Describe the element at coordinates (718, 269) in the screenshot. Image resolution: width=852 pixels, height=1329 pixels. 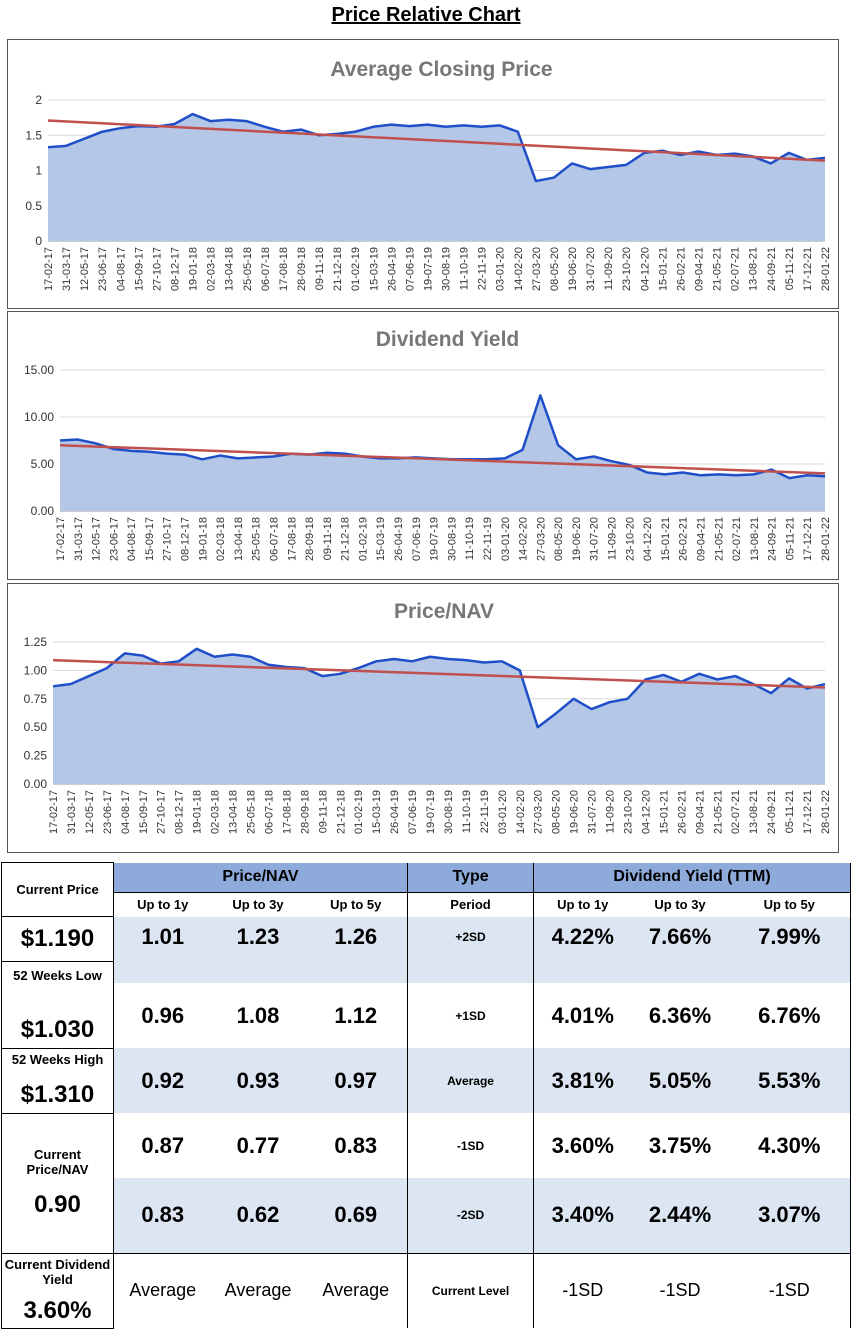
I see `x-tick-label: 21-05-21` at that location.